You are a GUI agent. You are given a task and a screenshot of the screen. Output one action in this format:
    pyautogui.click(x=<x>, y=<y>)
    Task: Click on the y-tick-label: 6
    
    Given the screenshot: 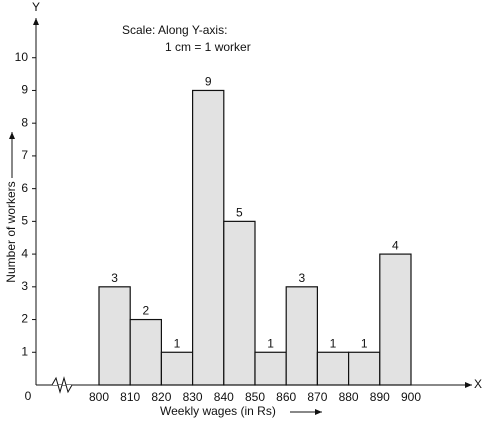 What is the action you would take?
    pyautogui.click(x=24, y=188)
    